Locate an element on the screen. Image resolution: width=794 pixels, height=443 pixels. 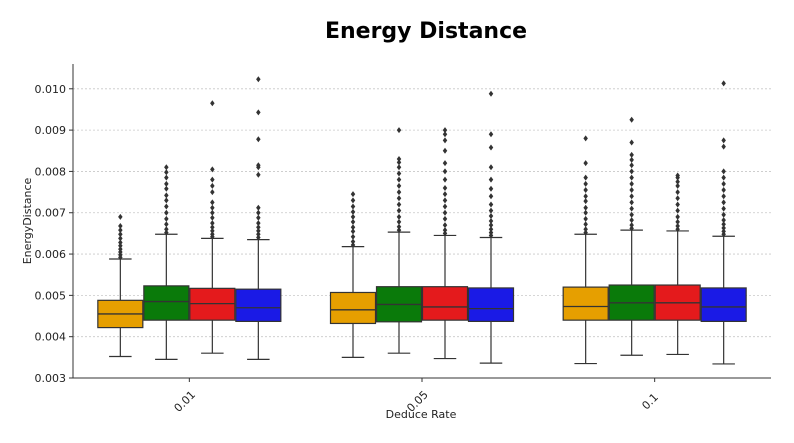
x-tick-label: 0.01 is located at coordinates (185, 401).